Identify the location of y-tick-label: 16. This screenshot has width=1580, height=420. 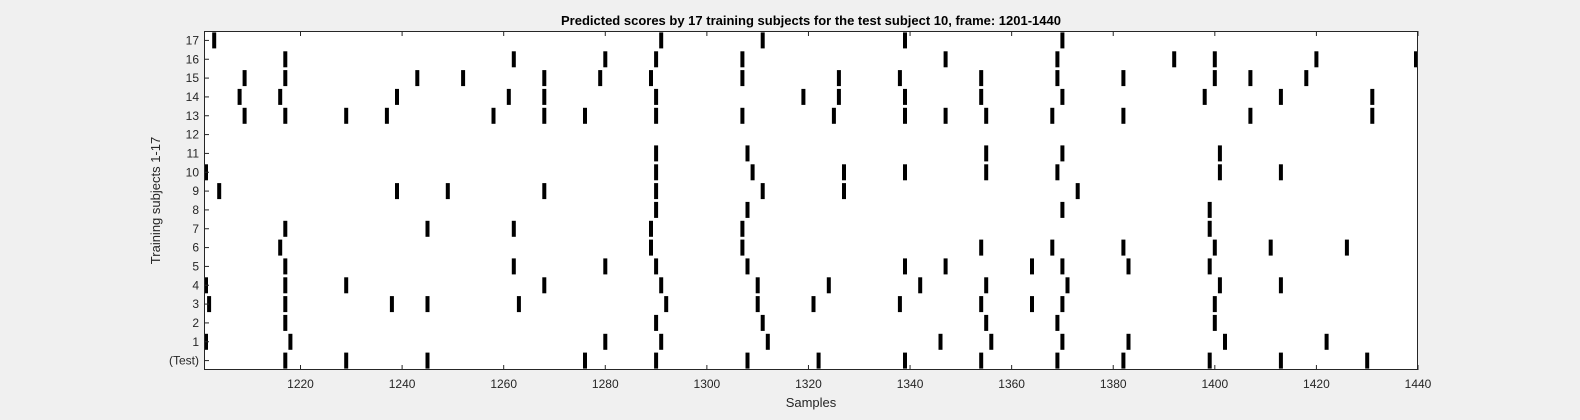
(193, 59).